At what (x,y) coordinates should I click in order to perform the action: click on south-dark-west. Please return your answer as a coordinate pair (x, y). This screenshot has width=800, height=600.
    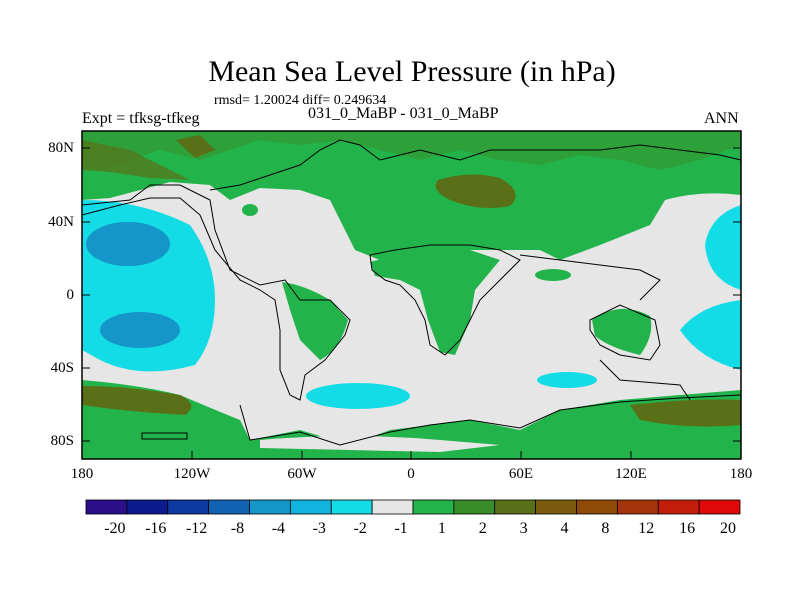
    Looking at the image, I should click on (137, 400).